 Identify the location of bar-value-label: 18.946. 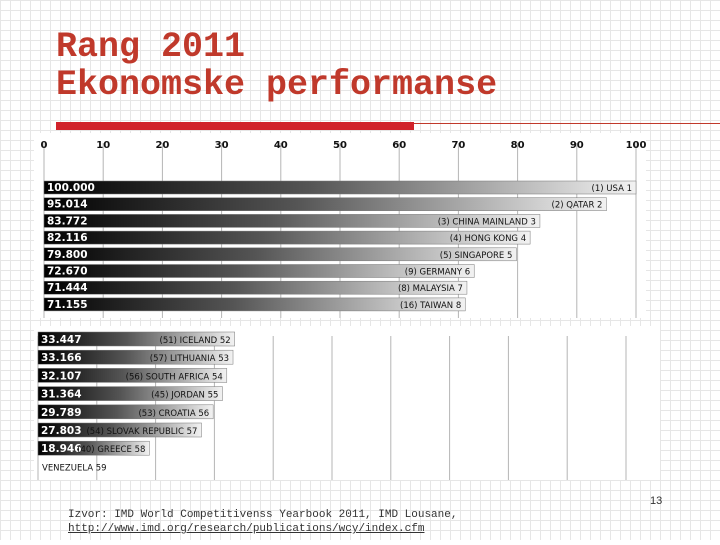
(61, 449).